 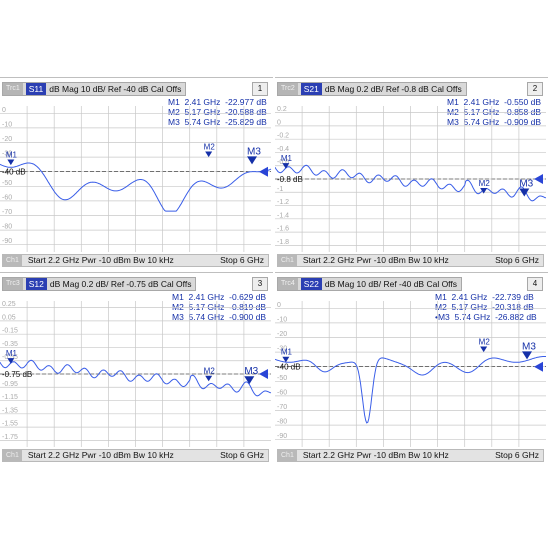 I want to click on y-tick-label: -1.6, so click(x=283, y=229).